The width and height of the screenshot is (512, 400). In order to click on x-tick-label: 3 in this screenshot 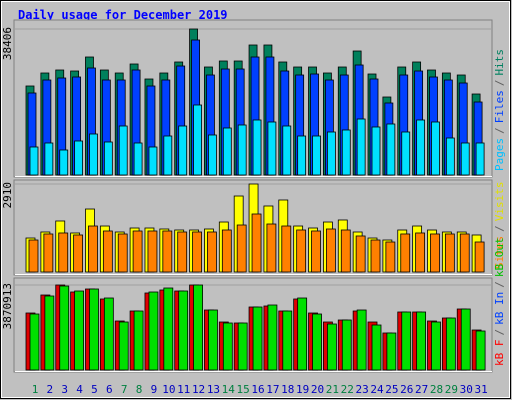, I will do `click(64, 389)`.